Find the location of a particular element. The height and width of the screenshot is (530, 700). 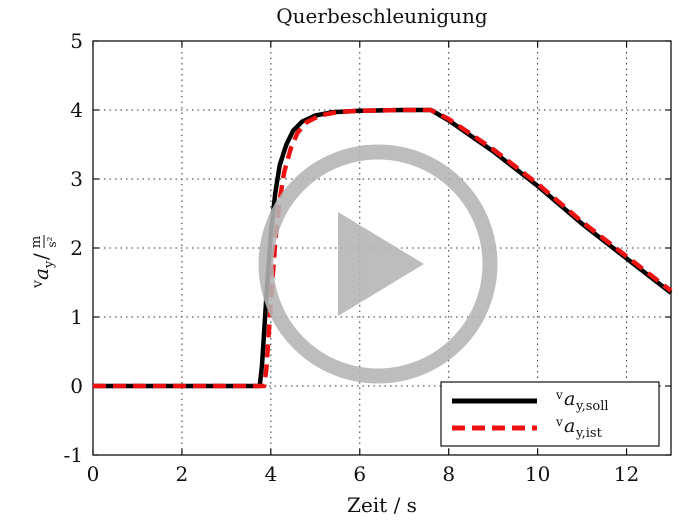

x-tick-label: 6 is located at coordinates (359, 474).